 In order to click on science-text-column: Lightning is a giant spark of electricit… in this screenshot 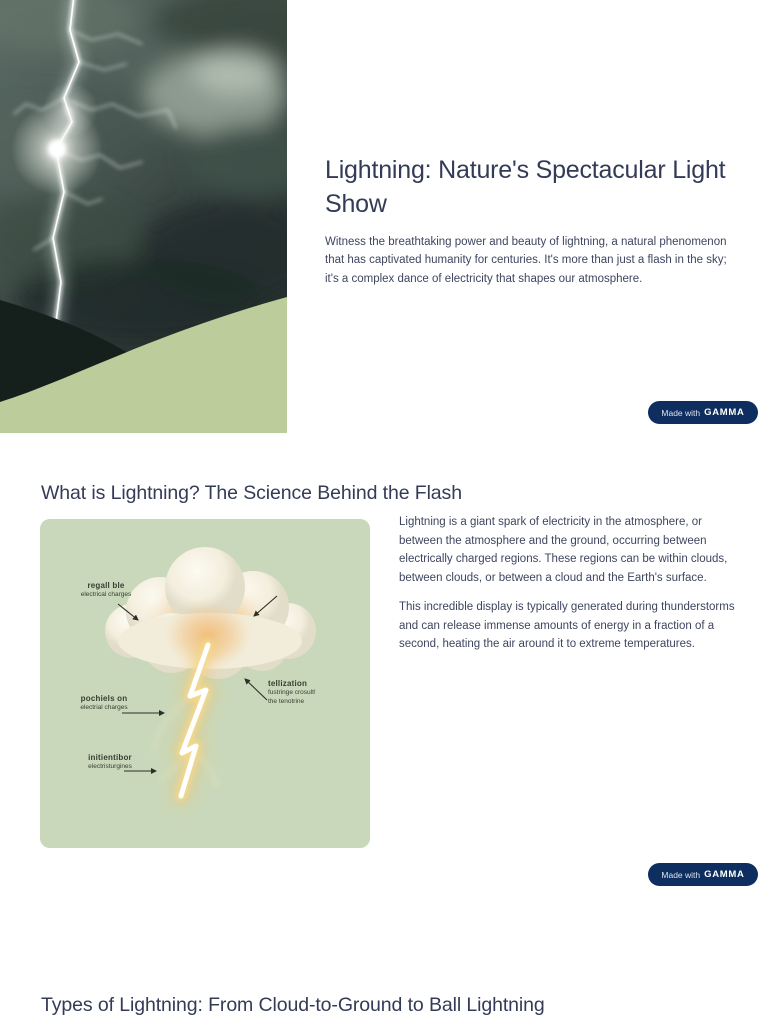, I will do `click(572, 589)`.